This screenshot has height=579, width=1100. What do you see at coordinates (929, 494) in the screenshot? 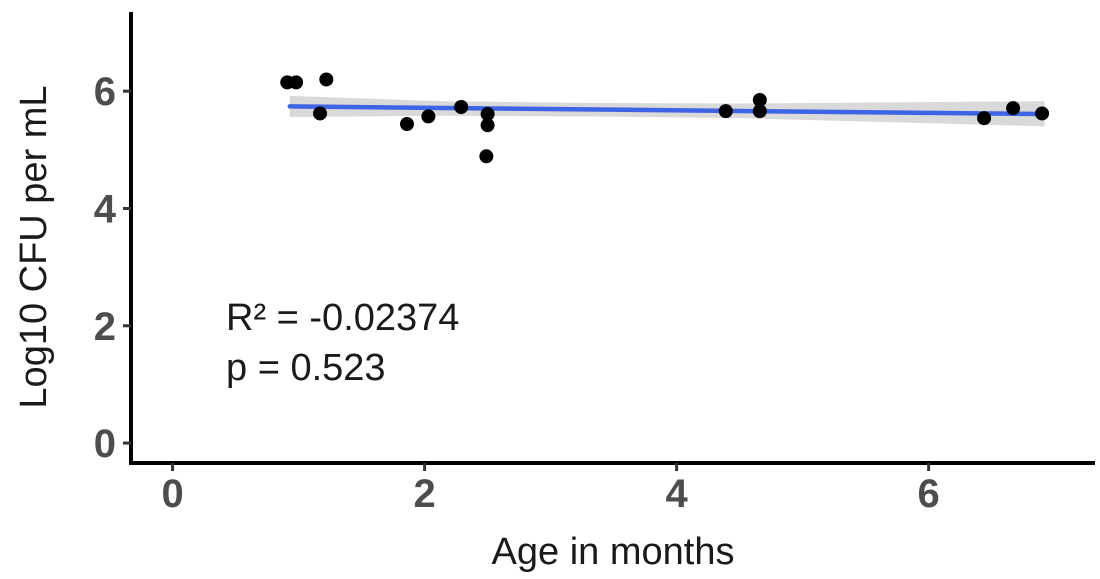
I see `x-tick-label: 6` at bounding box center [929, 494].